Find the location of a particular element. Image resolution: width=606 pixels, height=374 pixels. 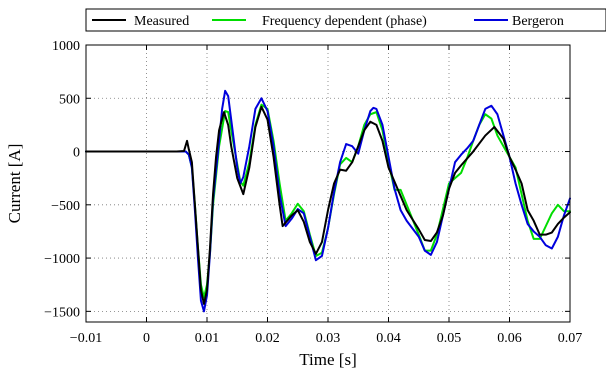

legend-label: Bergeron is located at coordinates (538, 21).